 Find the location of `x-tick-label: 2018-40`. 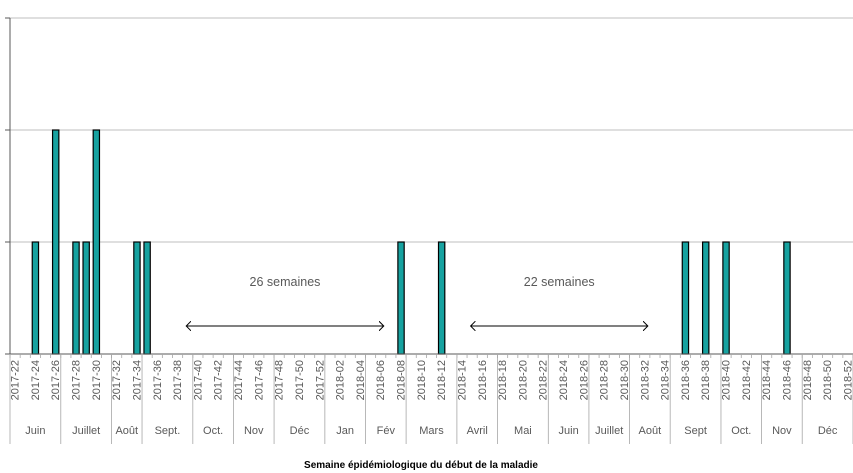

x-tick-label: 2018-40 is located at coordinates (727, 380).